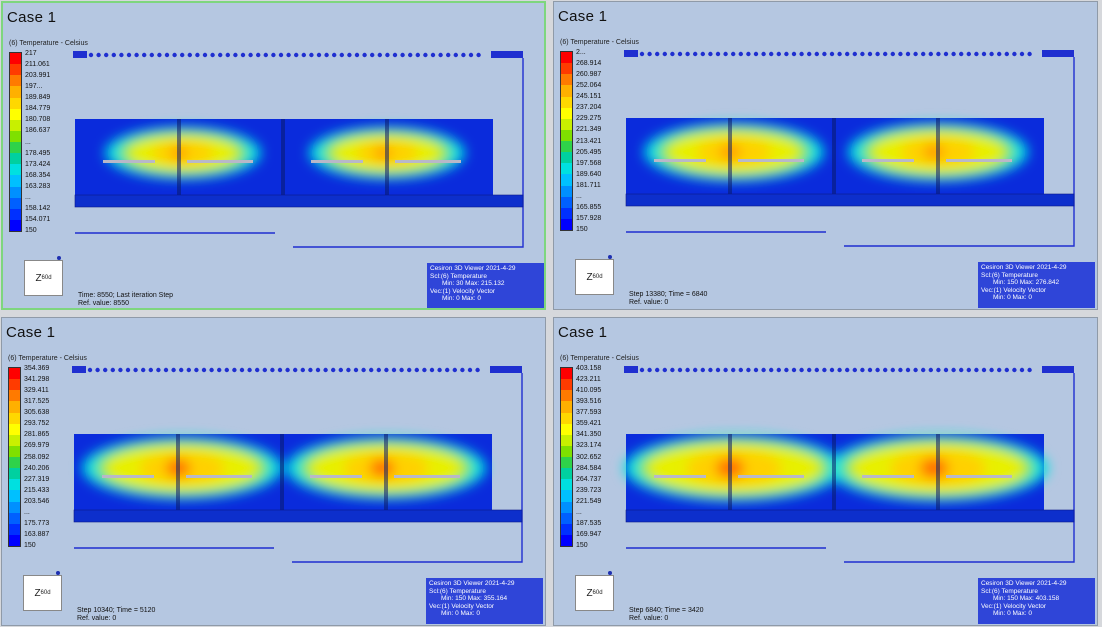 The image size is (1102, 627). What do you see at coordinates (38, 153) in the screenshot?
I see `colorbar-label: 178.495` at bounding box center [38, 153].